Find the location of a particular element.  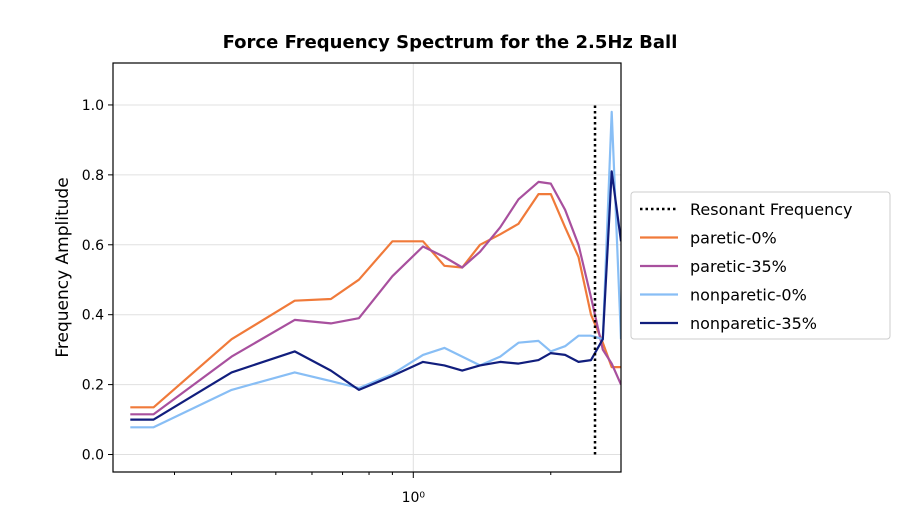

y-tick-label: 0.2 is located at coordinates (93, 386).